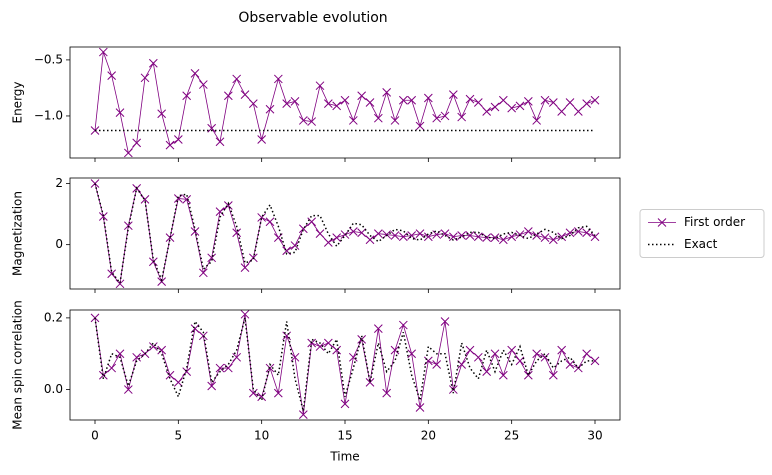 This screenshot has width=772, height=475. What do you see at coordinates (261, 436) in the screenshot?
I see `x-tick-label: 10` at bounding box center [261, 436].